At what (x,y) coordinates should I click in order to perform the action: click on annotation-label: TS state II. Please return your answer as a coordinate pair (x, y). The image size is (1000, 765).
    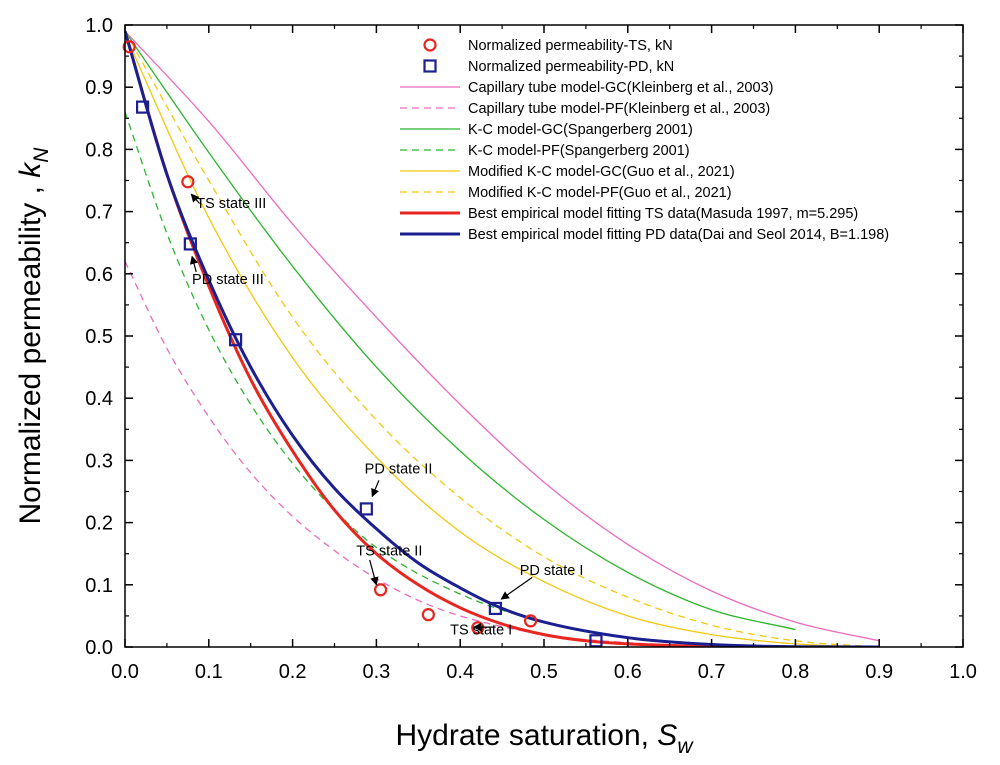
    Looking at the image, I should click on (389, 552).